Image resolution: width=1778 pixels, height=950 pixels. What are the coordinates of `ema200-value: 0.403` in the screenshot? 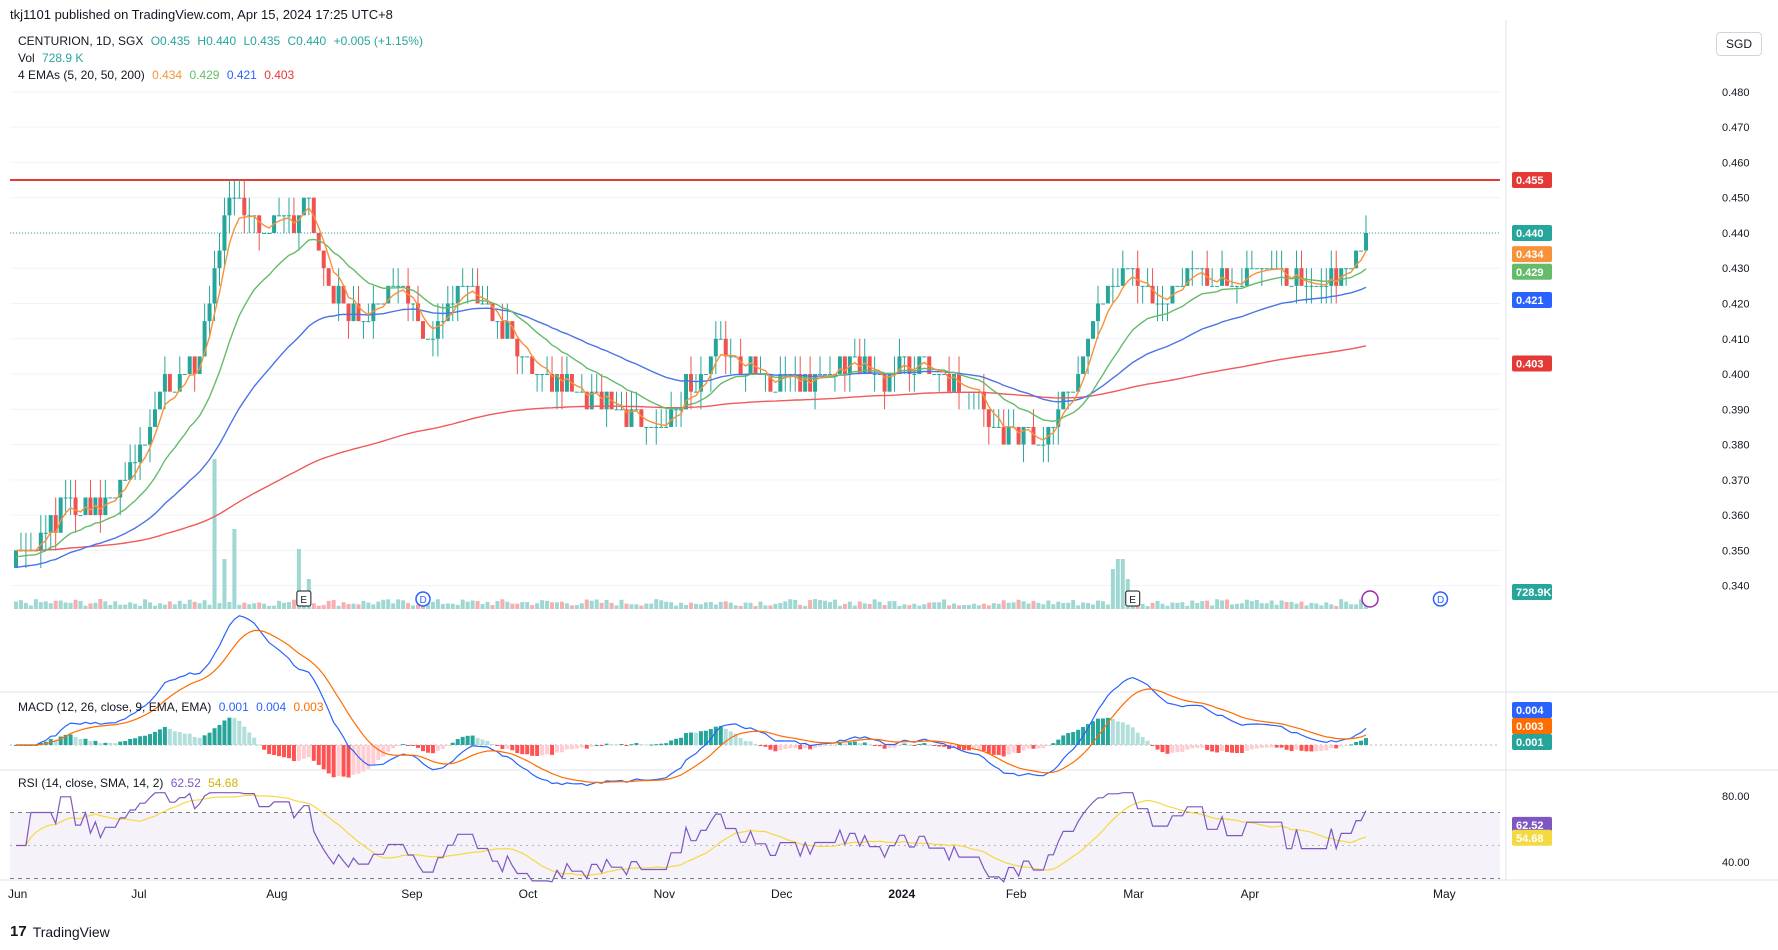 It's located at (279, 75).